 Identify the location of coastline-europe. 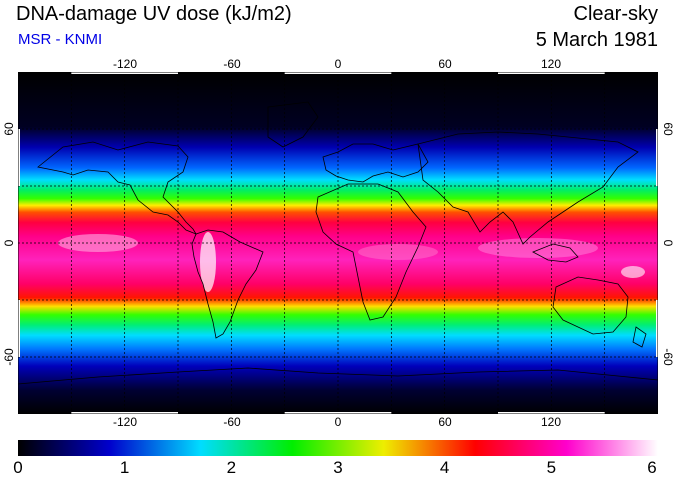
(375, 163).